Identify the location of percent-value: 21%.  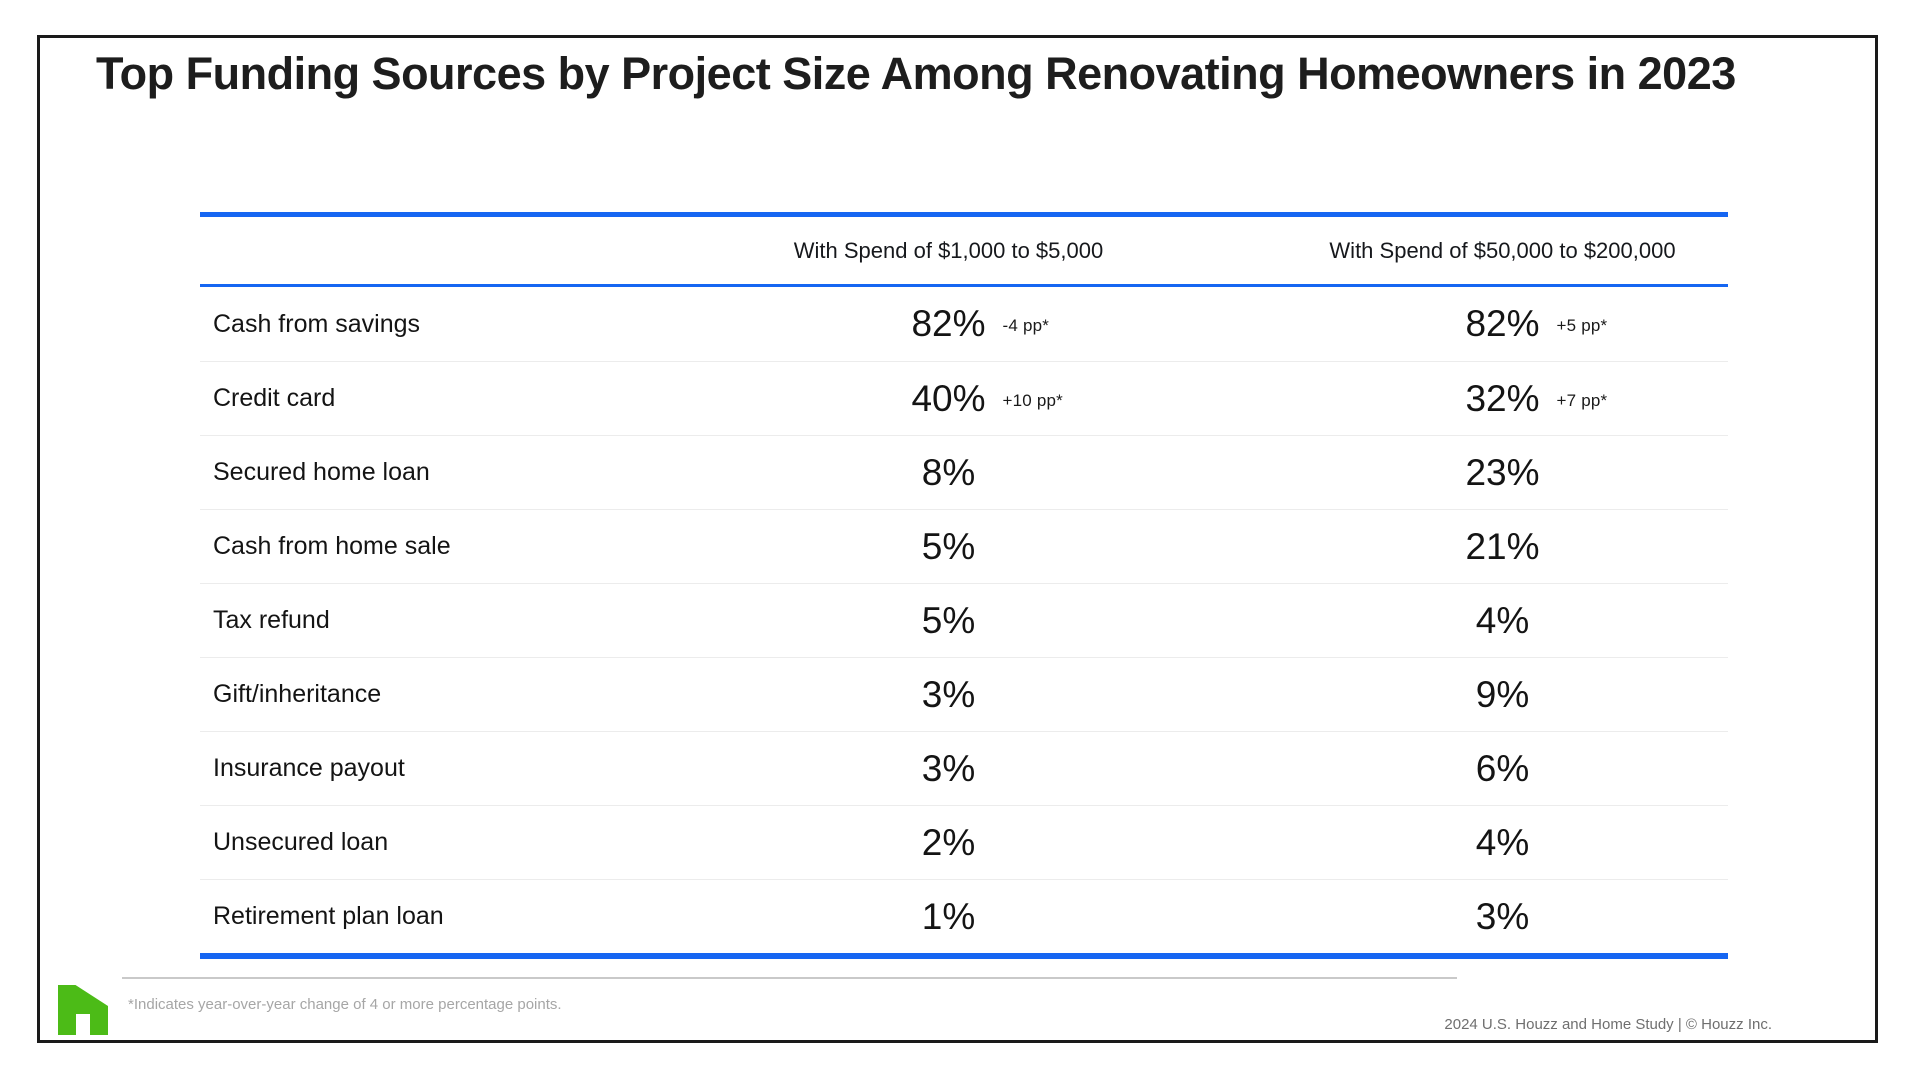
(1502, 546).